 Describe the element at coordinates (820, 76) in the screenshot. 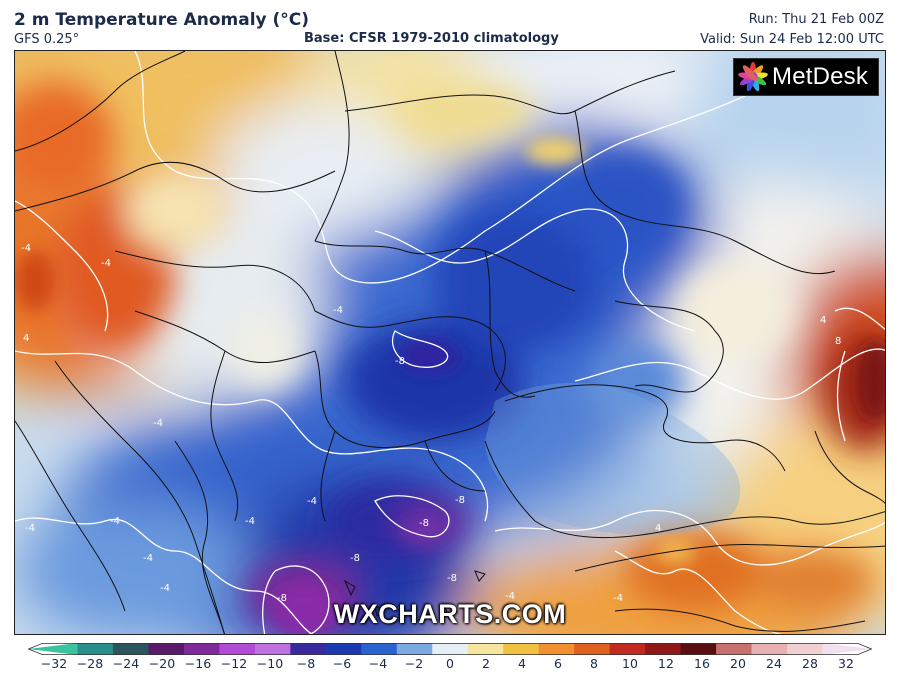

I see `metdesk-brand-text: MetDesk` at that location.